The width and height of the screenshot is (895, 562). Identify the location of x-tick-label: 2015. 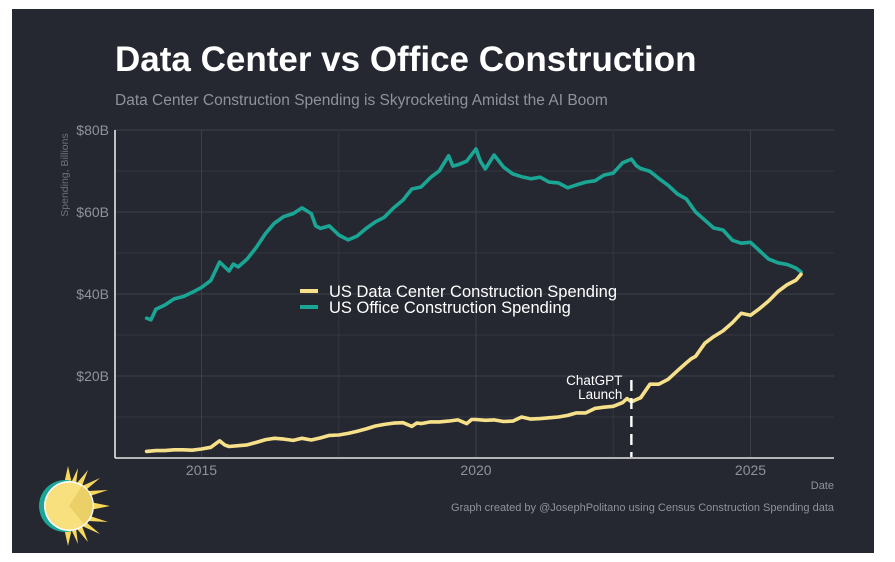
(201, 470).